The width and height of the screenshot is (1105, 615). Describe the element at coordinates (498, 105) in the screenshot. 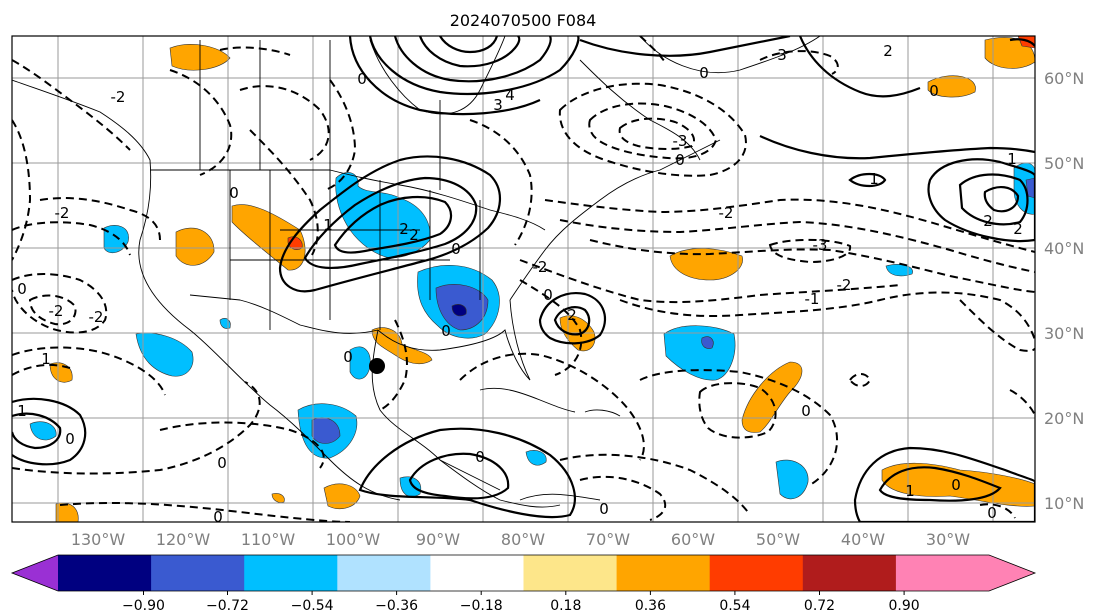

I see `contour-label: 3` at that location.